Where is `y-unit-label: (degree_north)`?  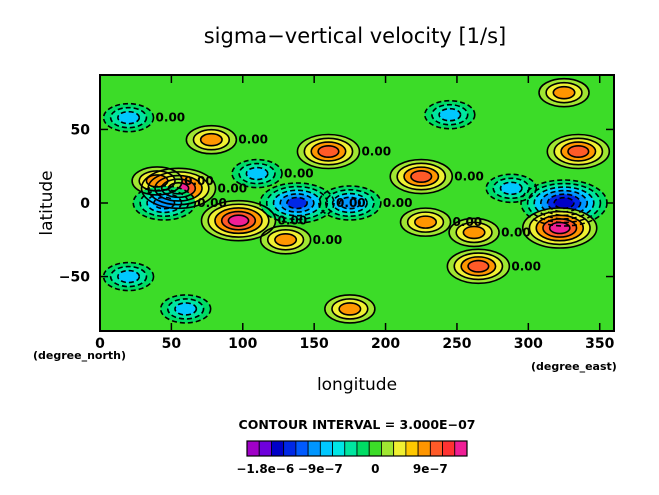 y-unit-label: (degree_north) is located at coordinates (79, 355).